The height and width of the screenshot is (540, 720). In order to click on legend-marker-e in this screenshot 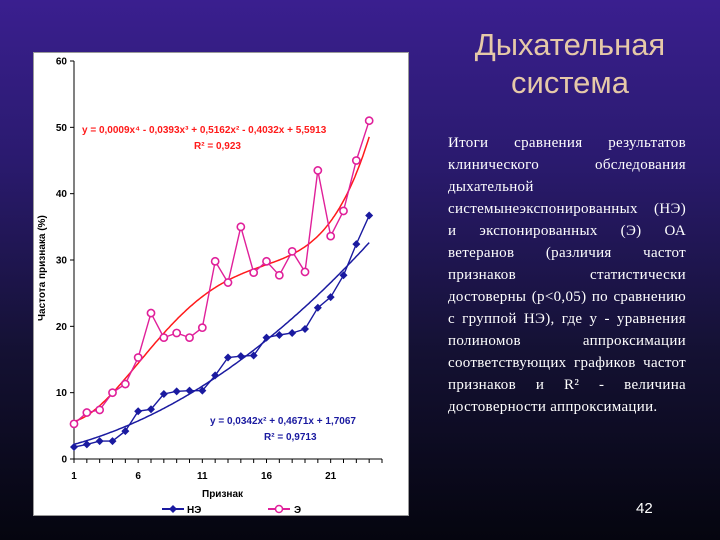, I will do `click(279, 509)`.